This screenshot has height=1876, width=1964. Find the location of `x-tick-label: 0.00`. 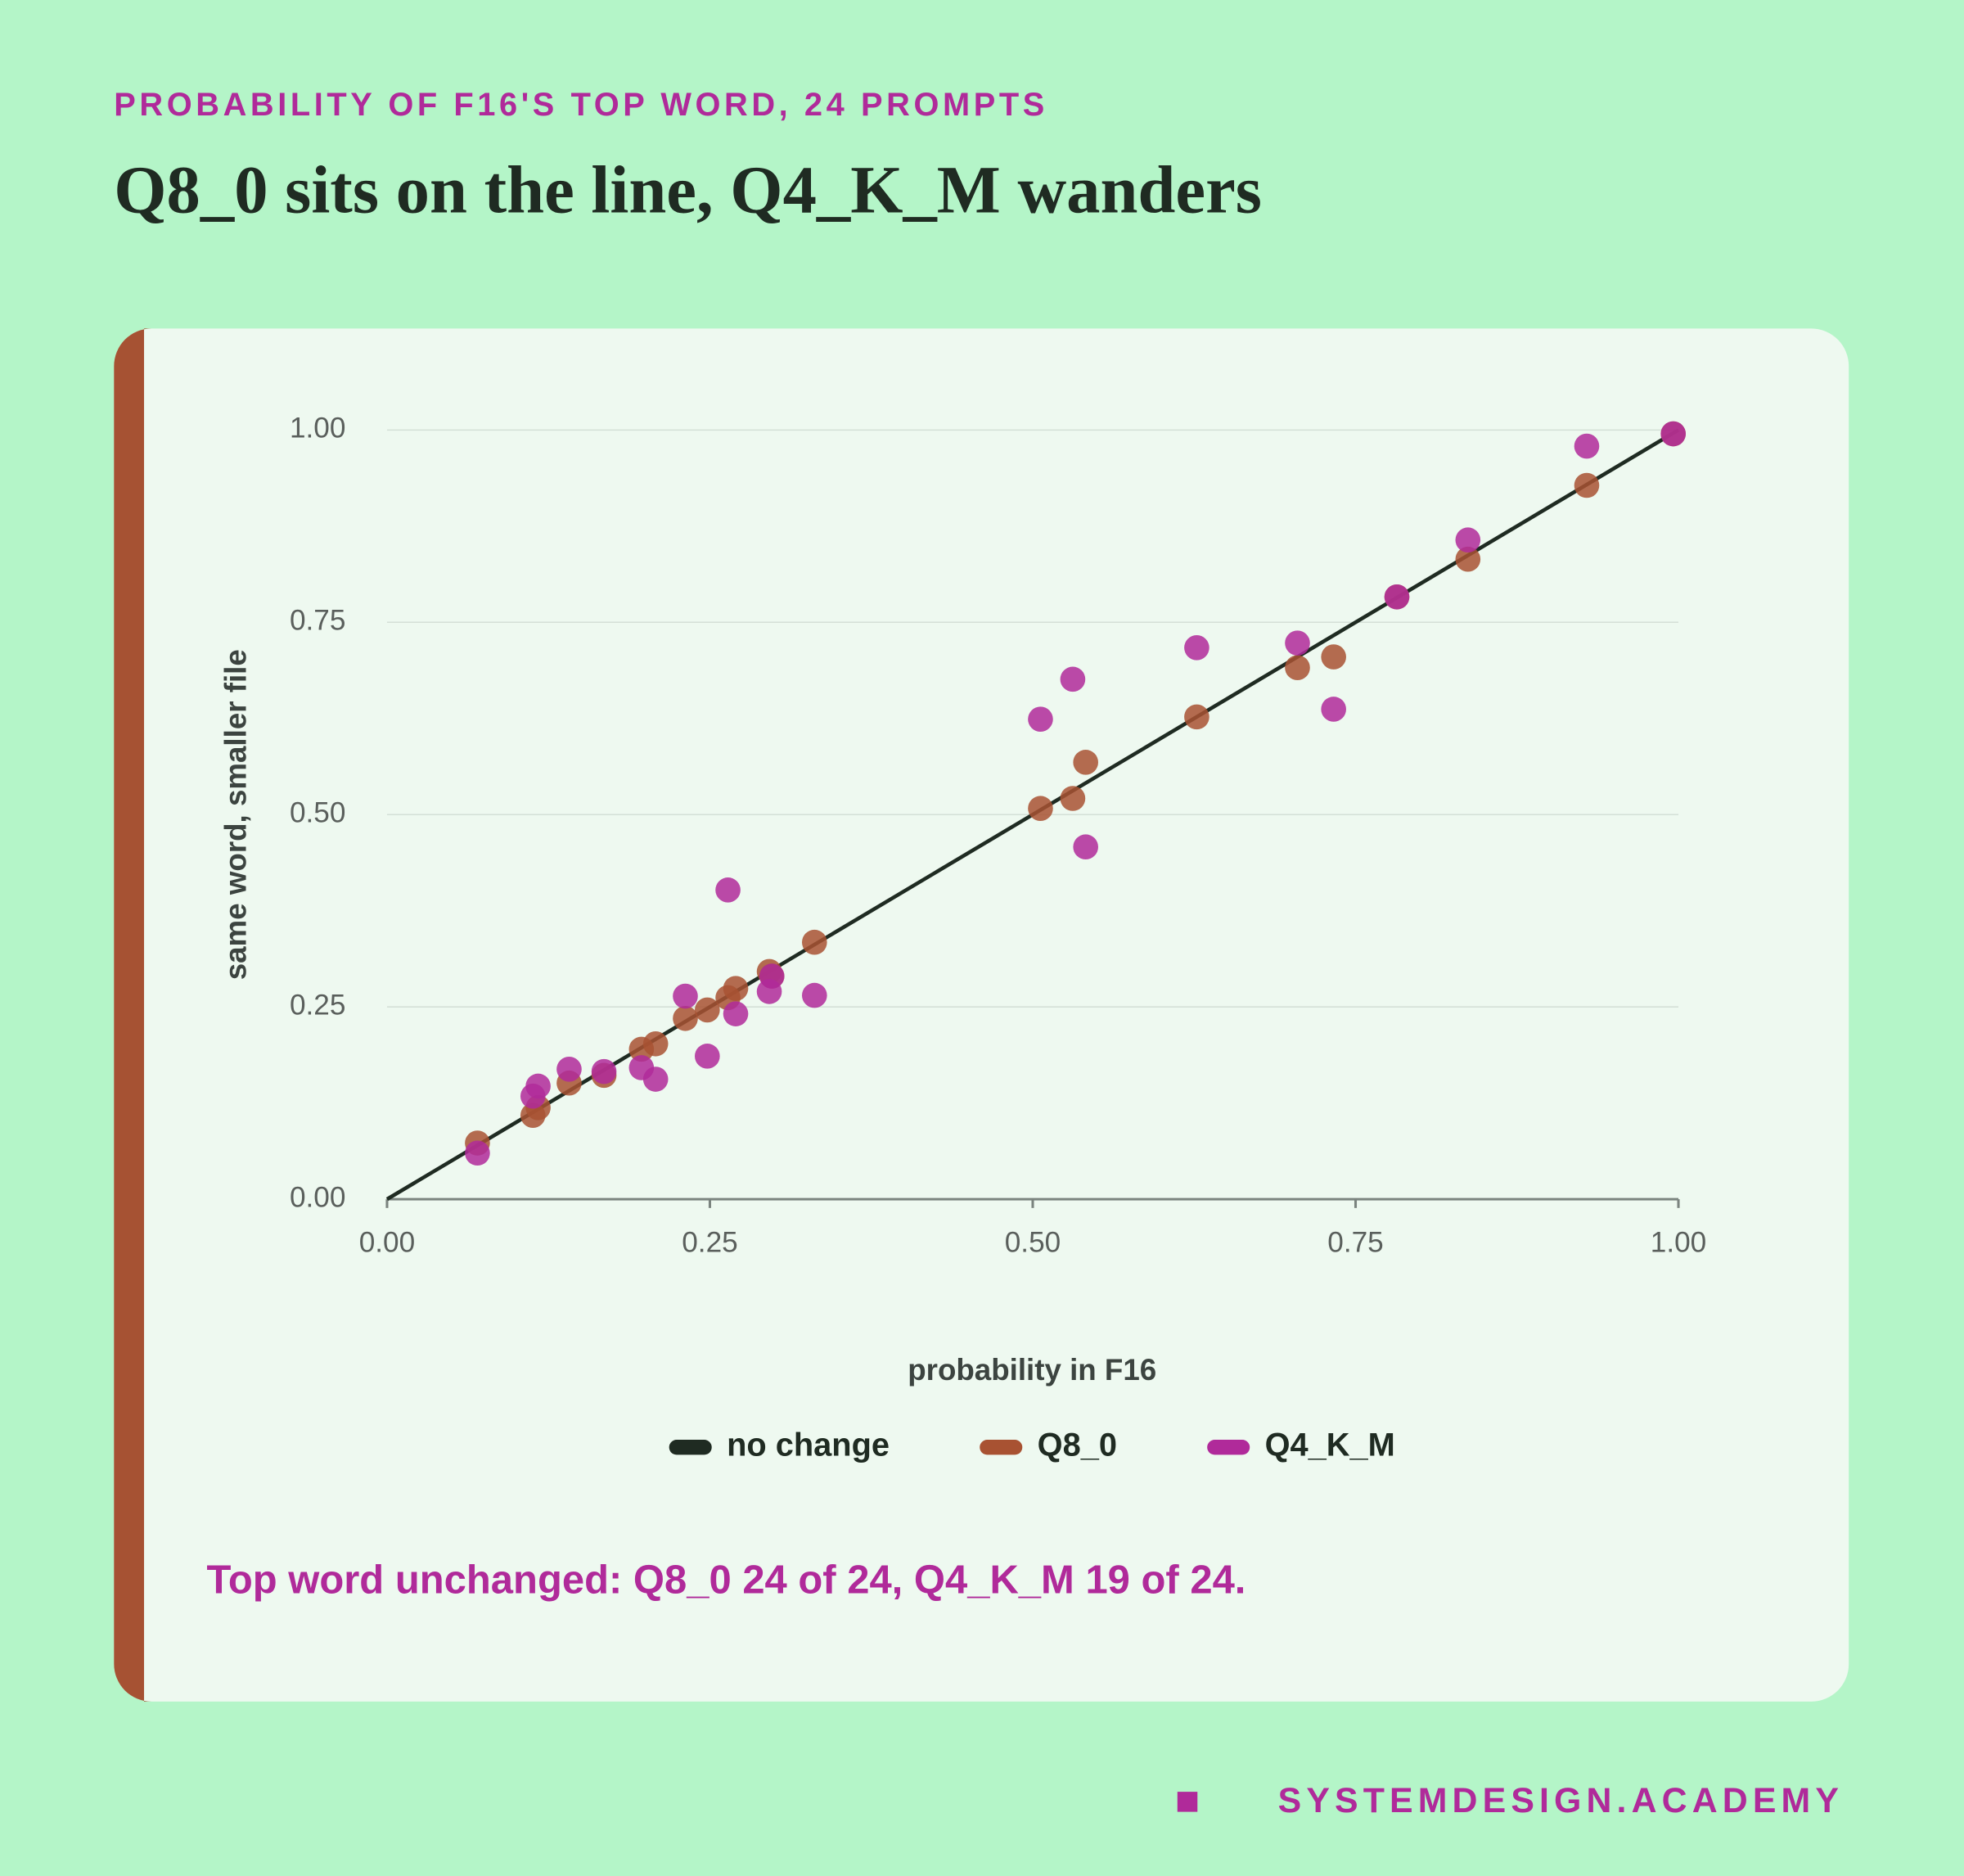

x-tick-label: 0.00 is located at coordinates (387, 1243).